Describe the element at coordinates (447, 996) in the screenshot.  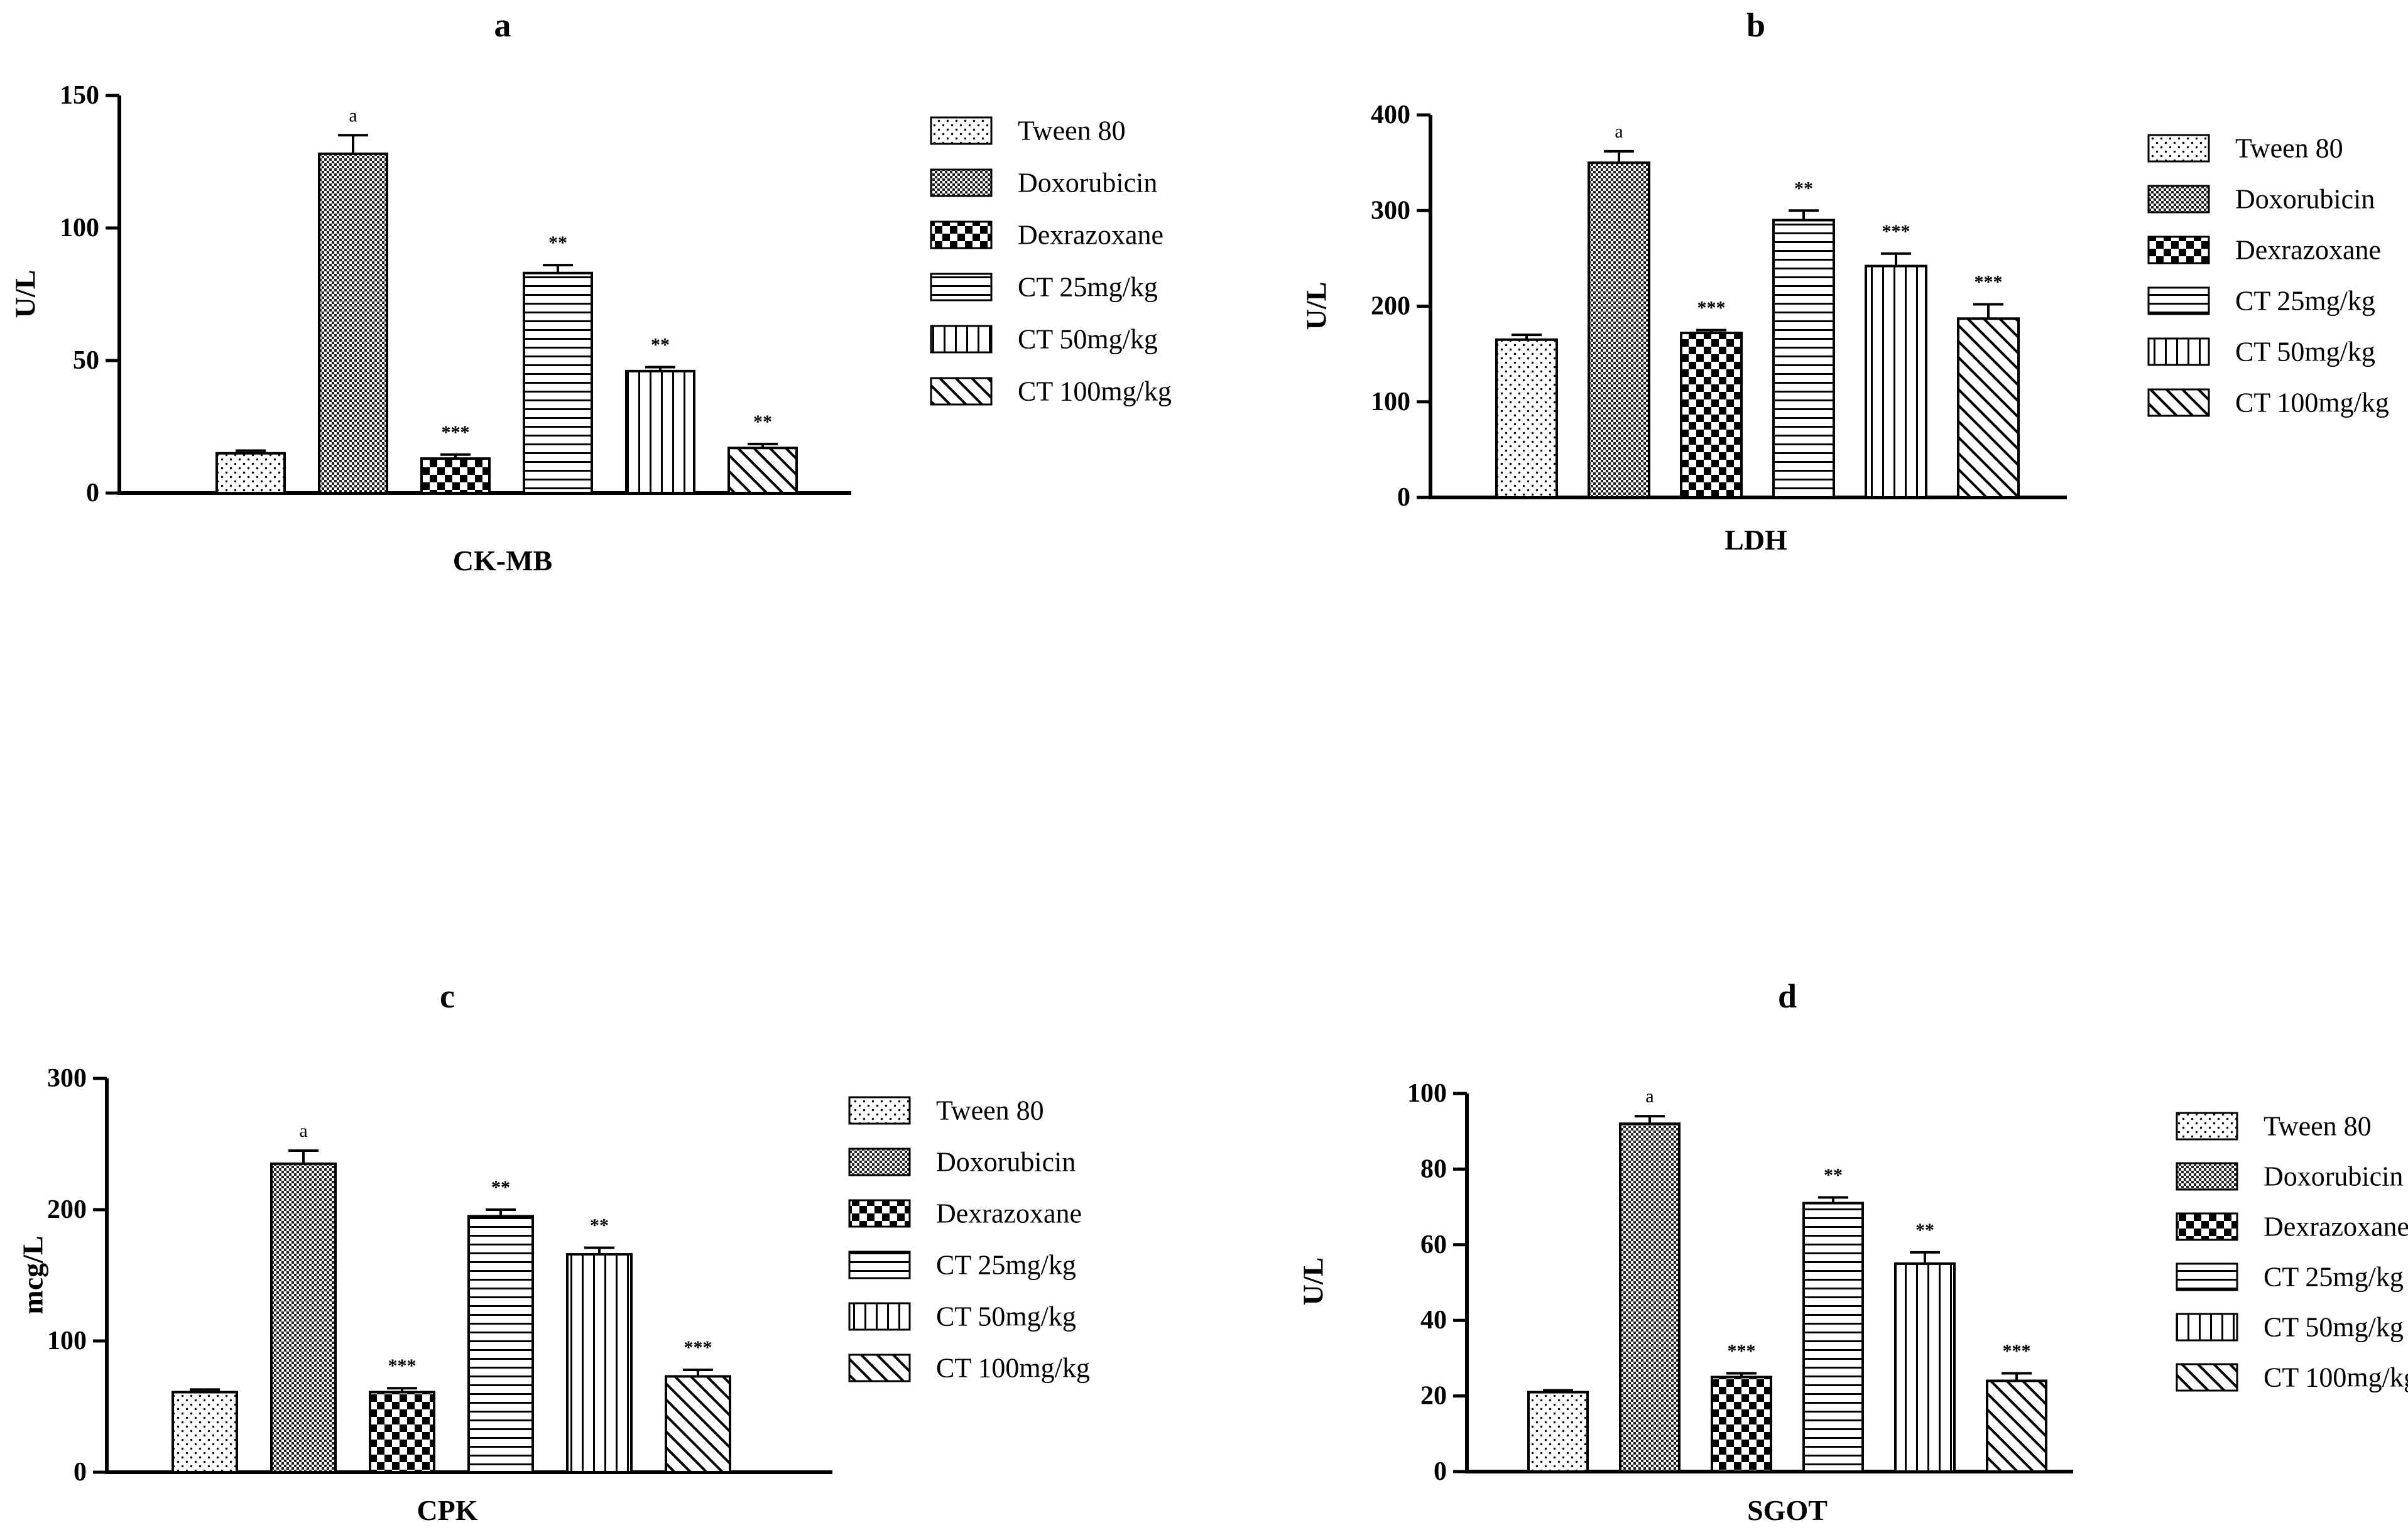
I see `chart-title: c` at that location.